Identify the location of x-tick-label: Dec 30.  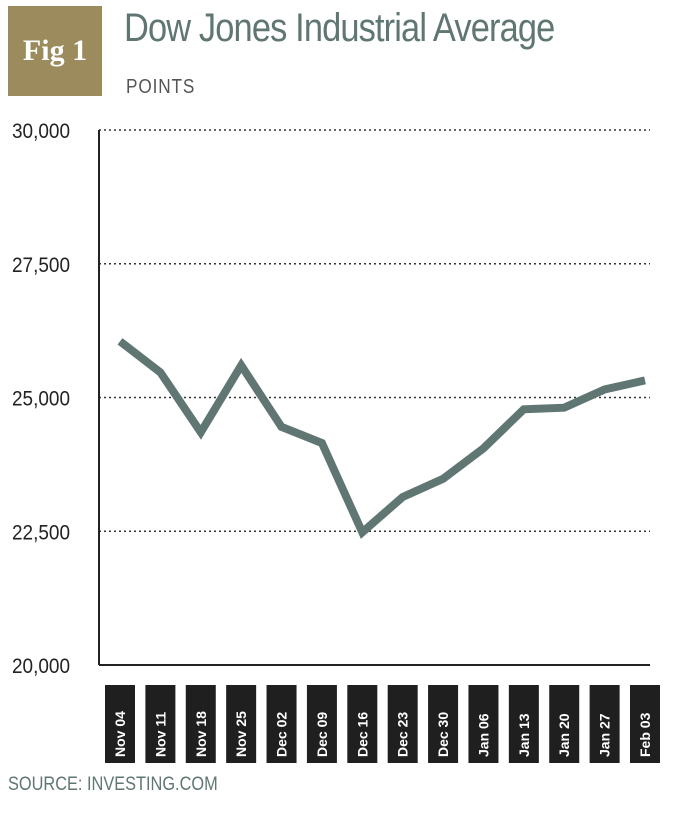
(443, 734).